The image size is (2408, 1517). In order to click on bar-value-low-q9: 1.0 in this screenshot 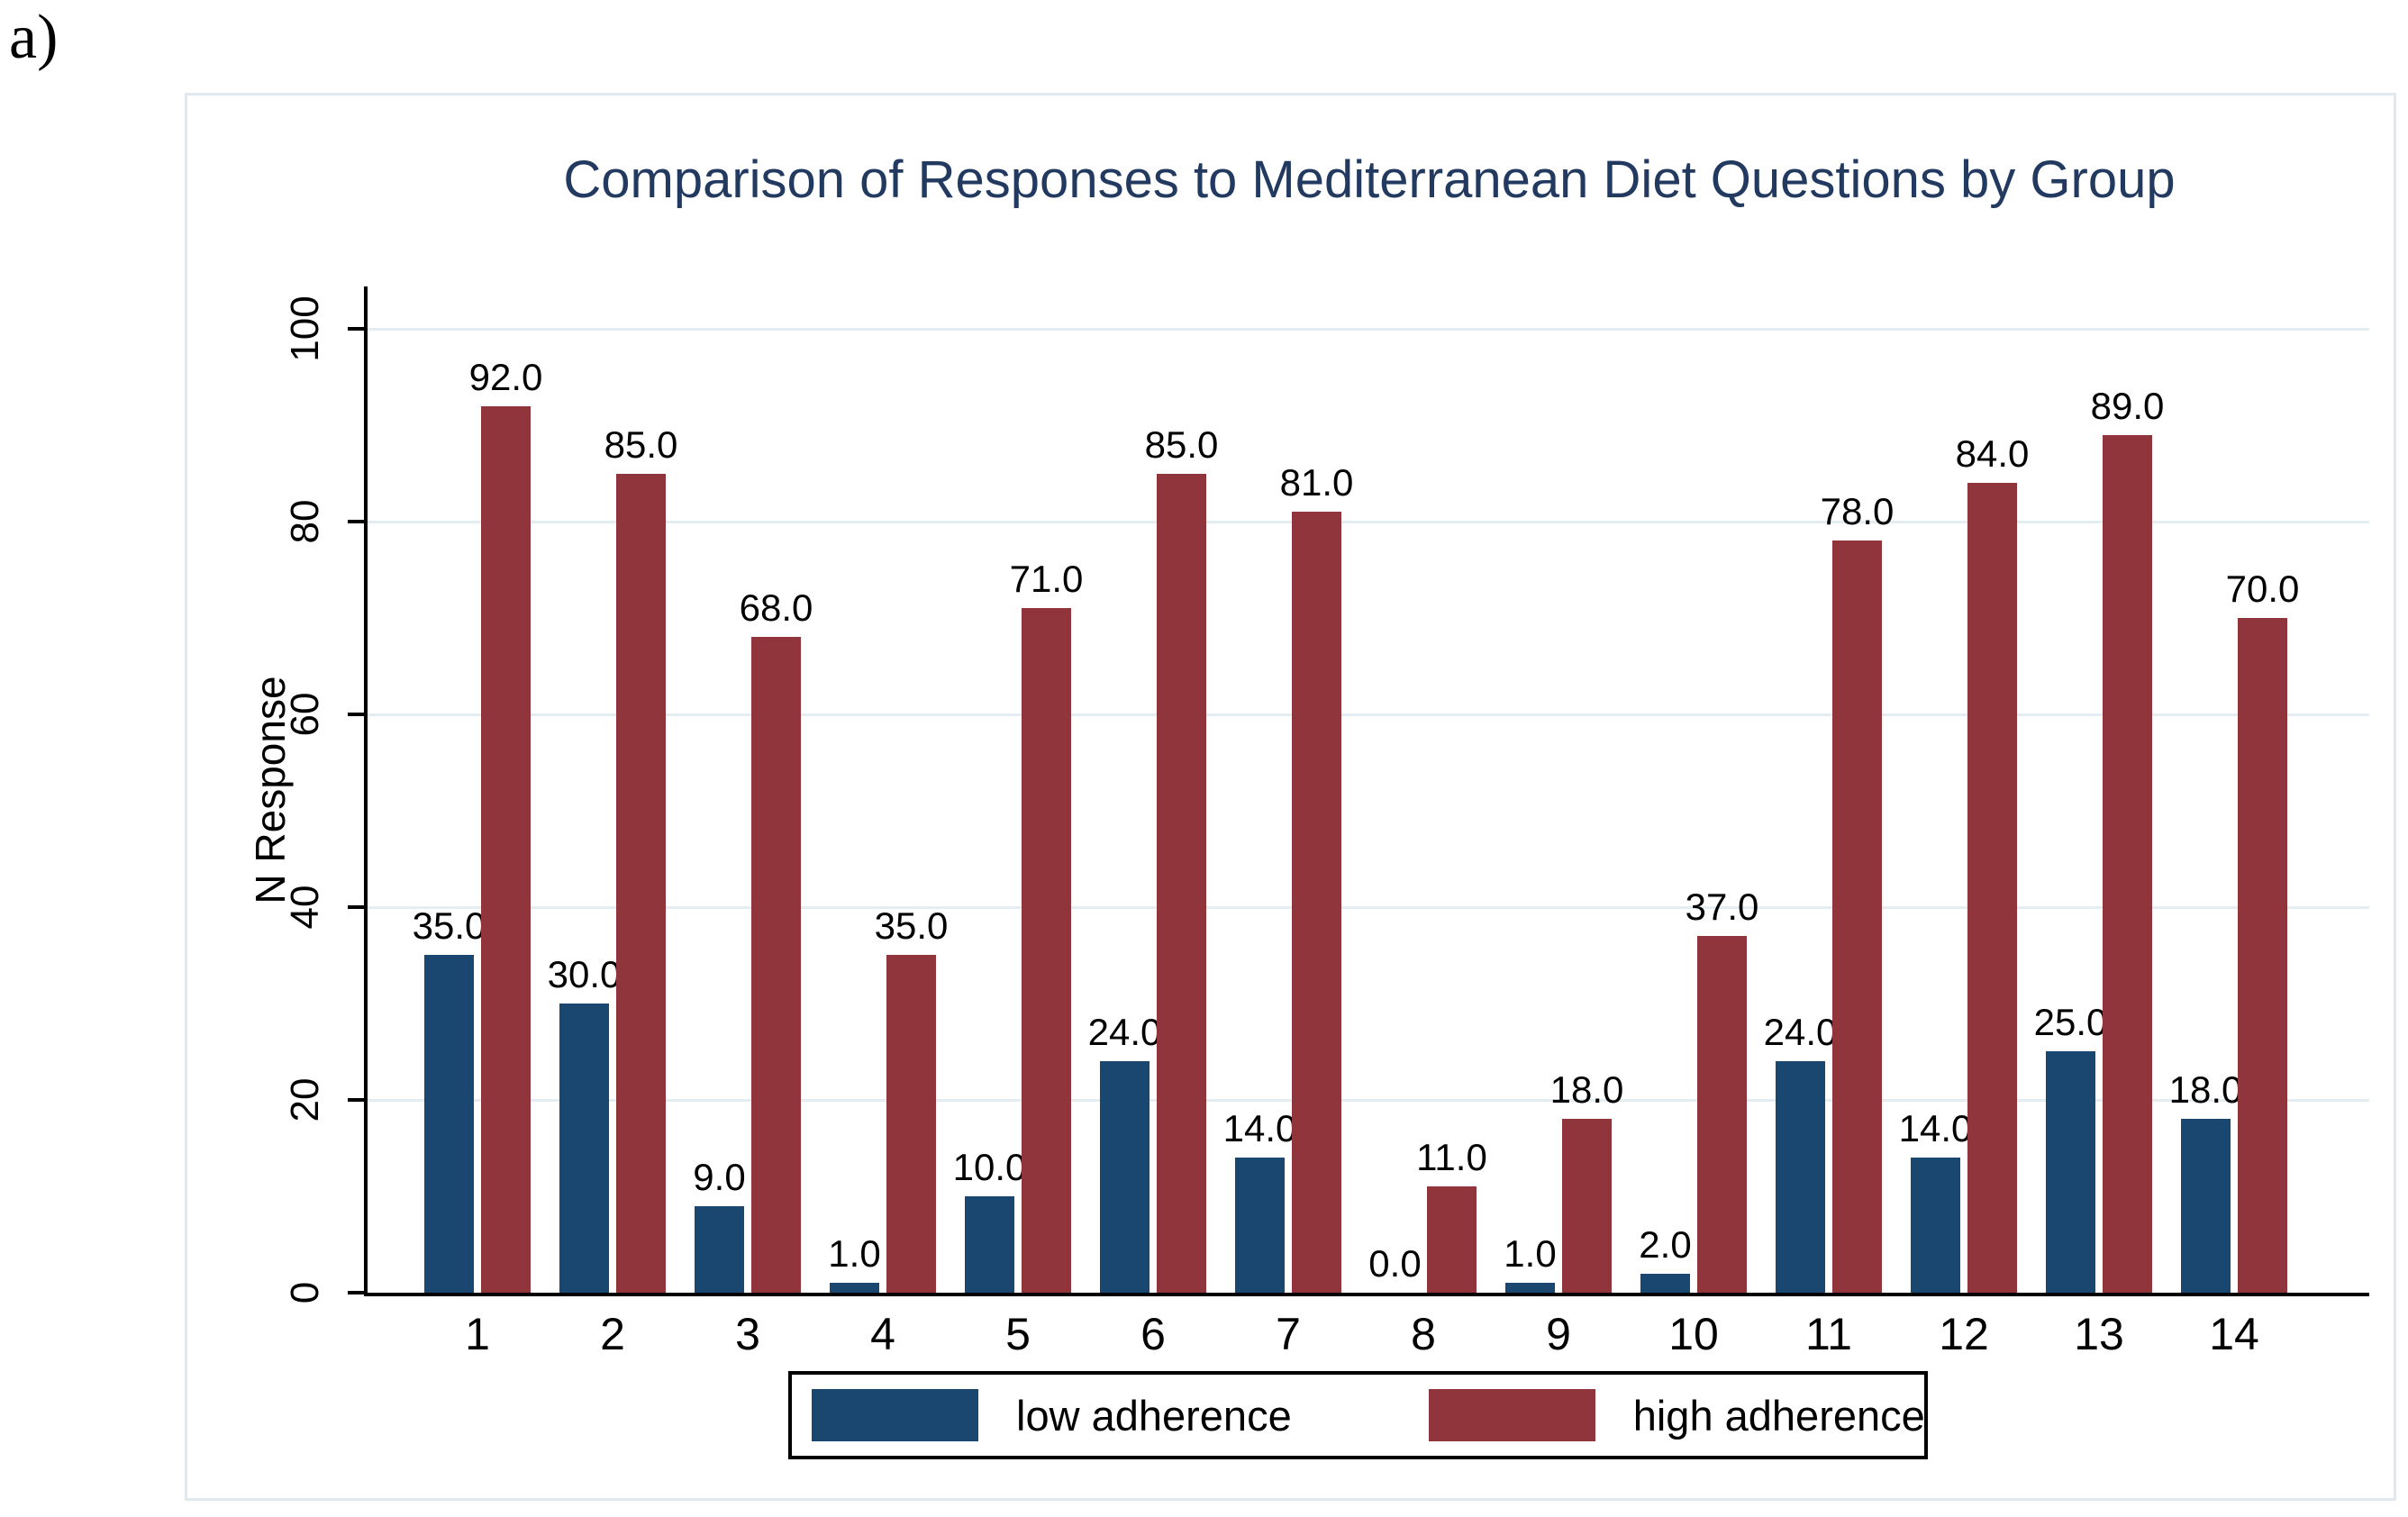, I will do `click(1531, 1253)`.